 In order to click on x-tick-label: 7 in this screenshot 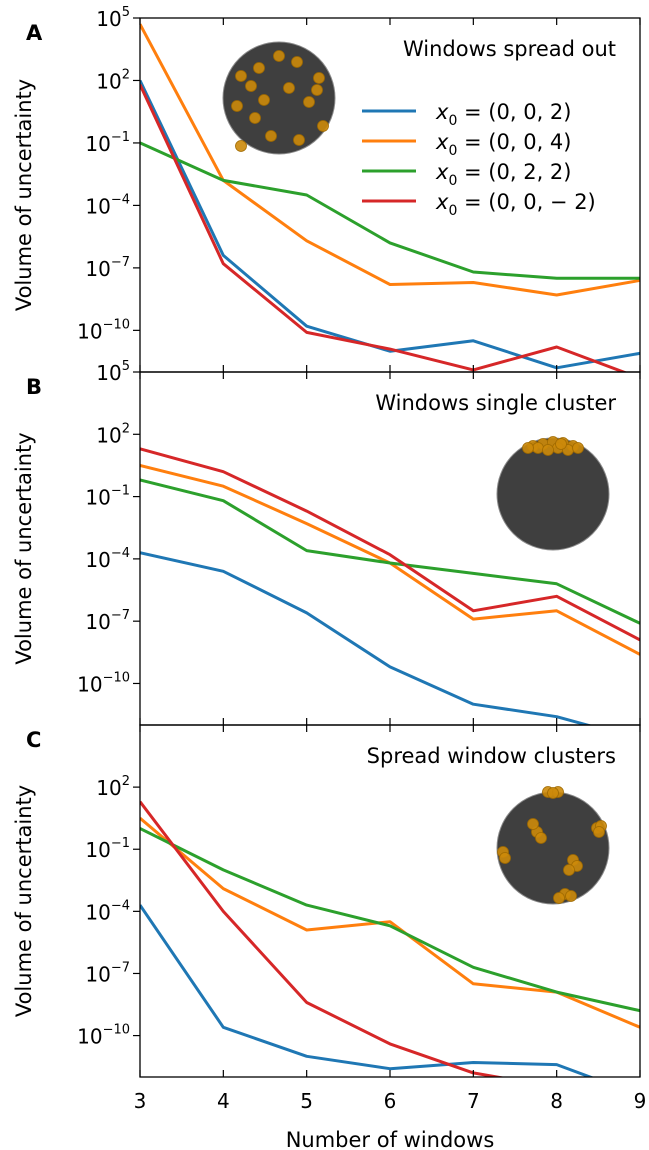, I will do `click(473, 1101)`.